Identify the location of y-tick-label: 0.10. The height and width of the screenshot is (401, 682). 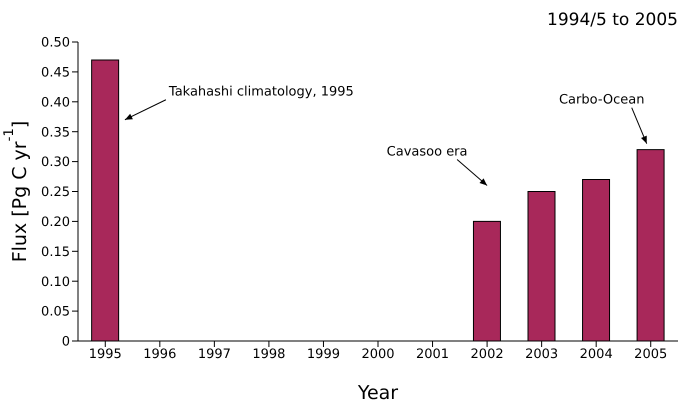
(55, 282).